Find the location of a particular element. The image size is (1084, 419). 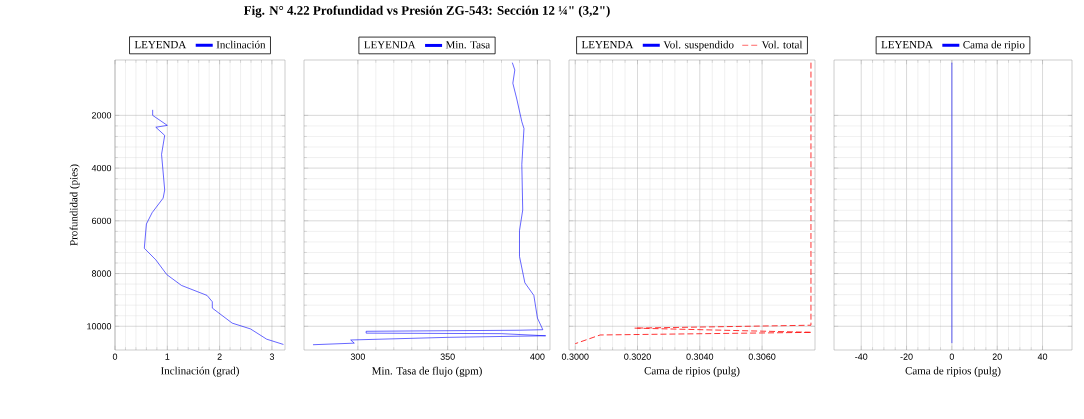

line-series is located at coordinates (214, 227).